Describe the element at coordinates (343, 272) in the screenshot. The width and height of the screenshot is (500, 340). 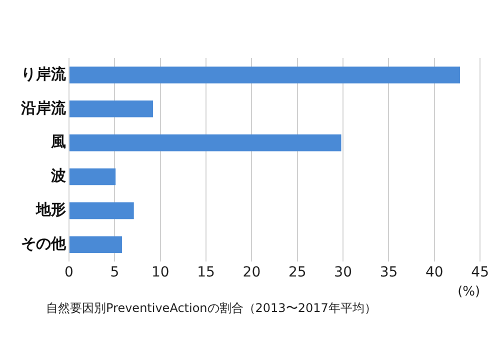
I see `x-tick-label: 30` at that location.